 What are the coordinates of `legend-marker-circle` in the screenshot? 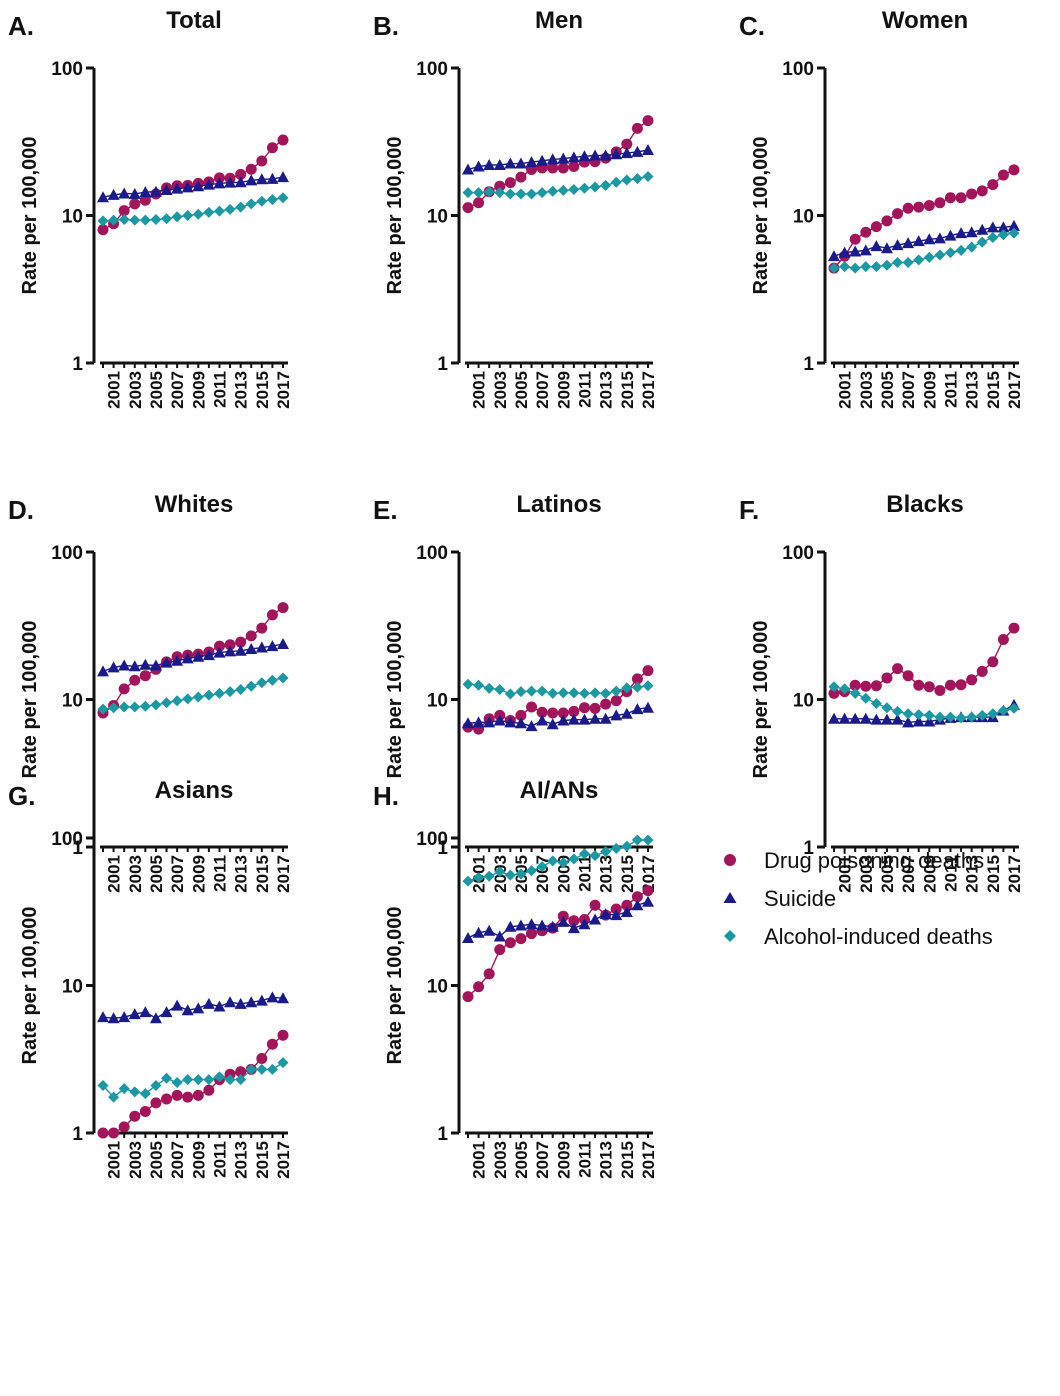 It's located at (730, 860).